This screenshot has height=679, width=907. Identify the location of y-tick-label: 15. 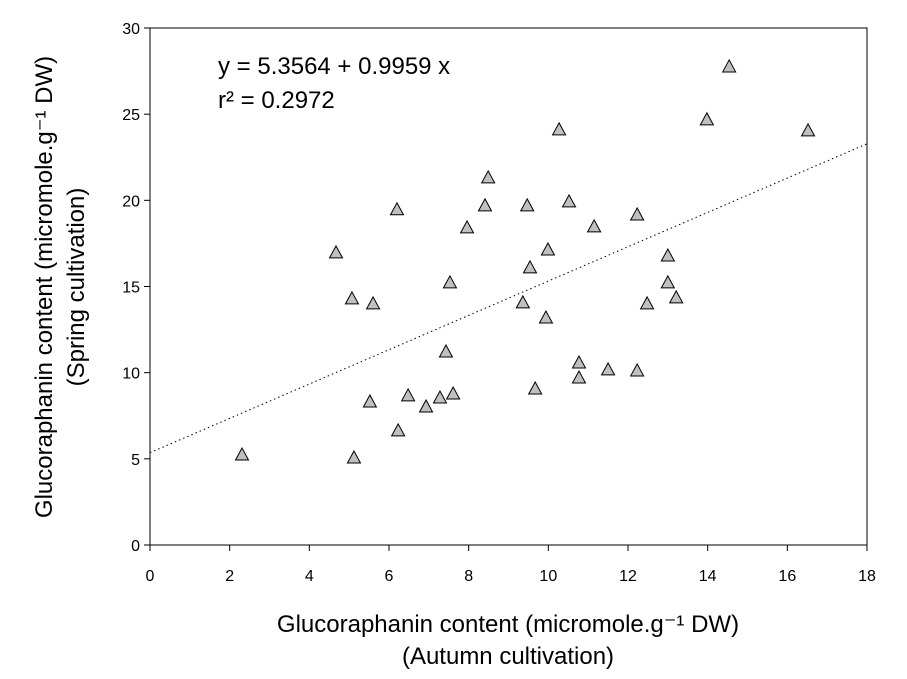
(131, 288).